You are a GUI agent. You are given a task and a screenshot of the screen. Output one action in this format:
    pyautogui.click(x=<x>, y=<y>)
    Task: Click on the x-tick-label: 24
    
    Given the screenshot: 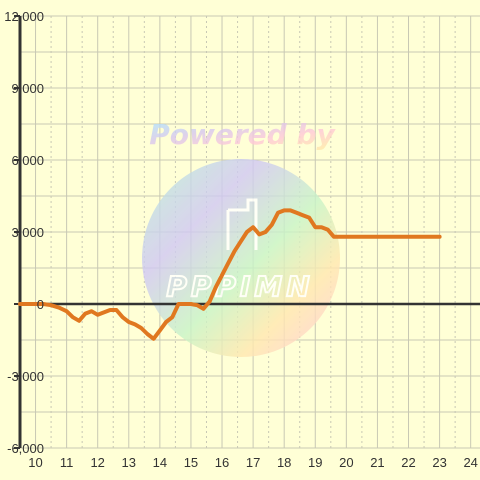 What is the action you would take?
    pyautogui.click(x=470, y=462)
    